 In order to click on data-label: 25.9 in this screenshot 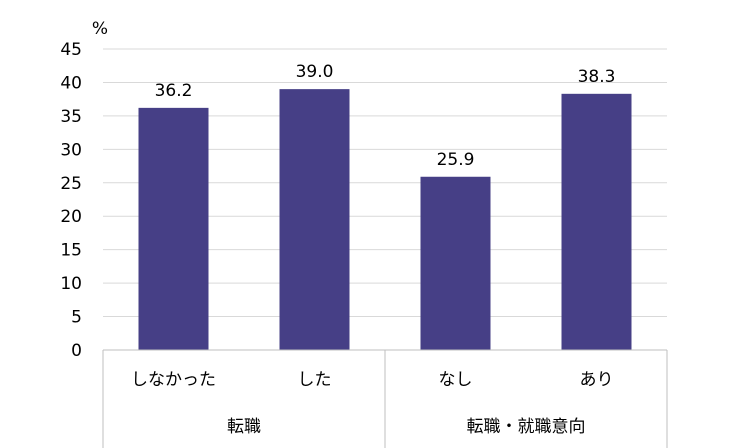, I will do `click(456, 160)`.